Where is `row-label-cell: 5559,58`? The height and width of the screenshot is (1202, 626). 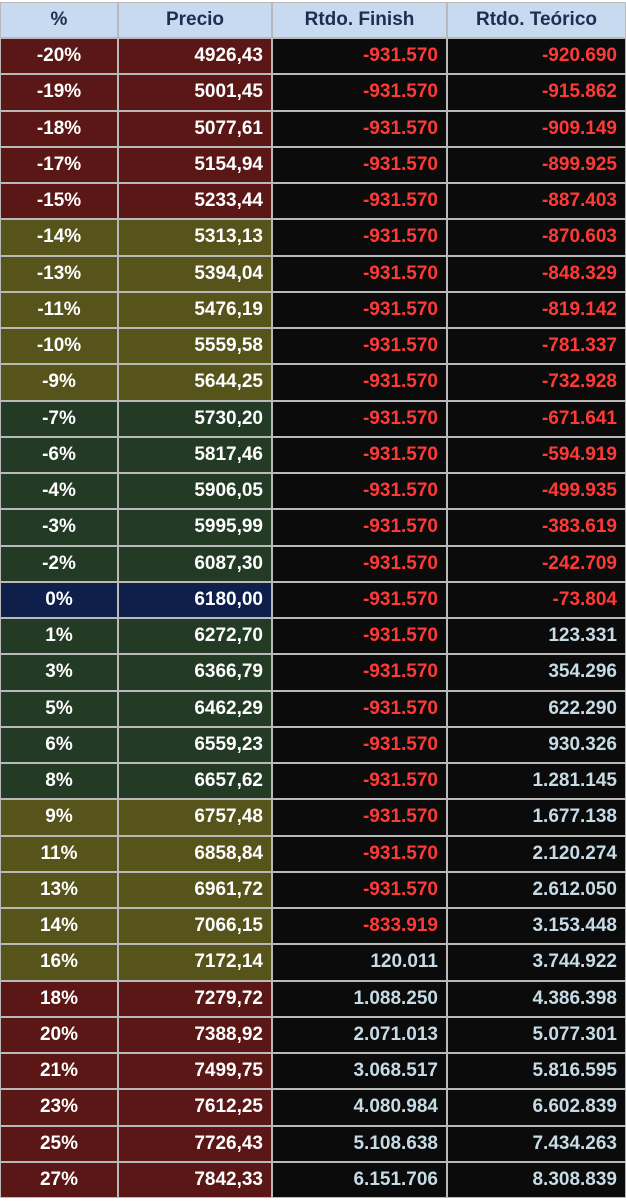
row-label-cell: 5559,58 is located at coordinates (195, 346).